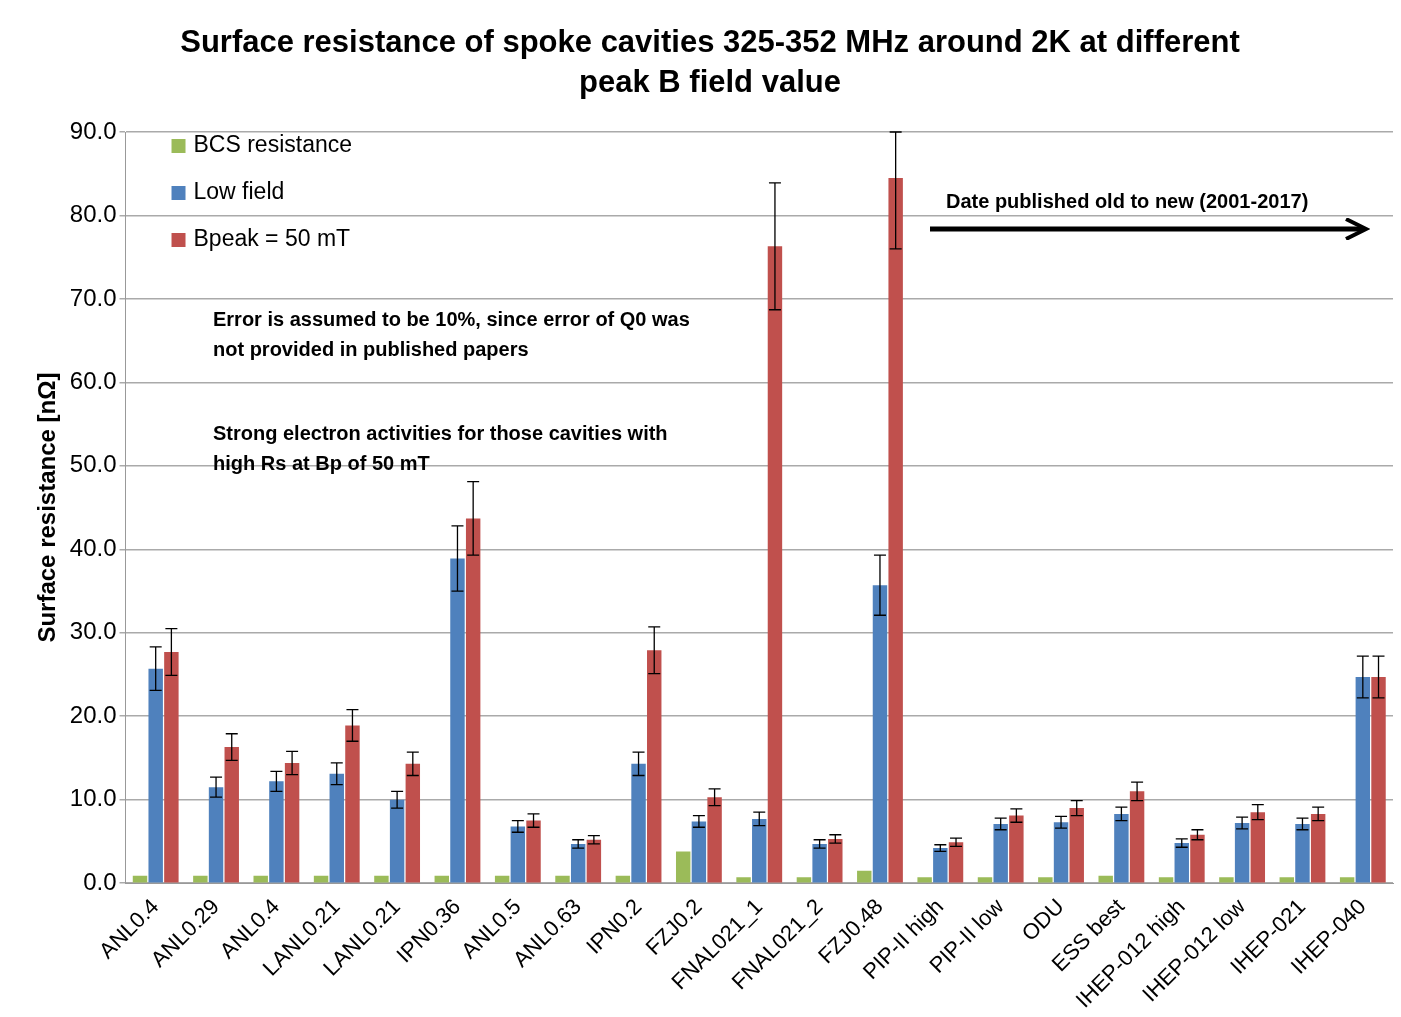 This screenshot has height=1017, width=1401. Describe the element at coordinates (93, 297) in the screenshot. I see `y-tick-label: 70.0` at that location.